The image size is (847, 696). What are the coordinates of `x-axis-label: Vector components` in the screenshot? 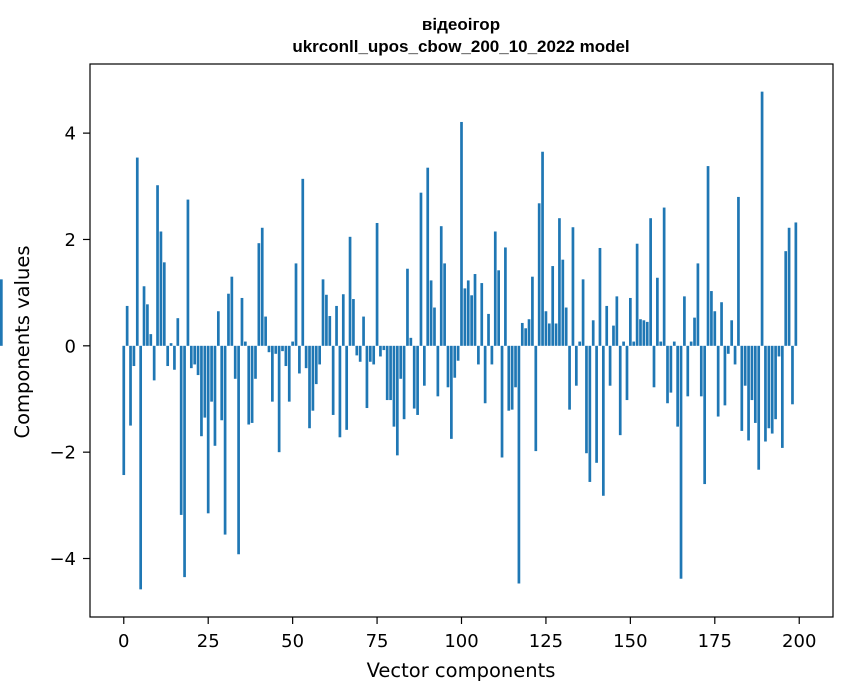 It's located at (461, 670).